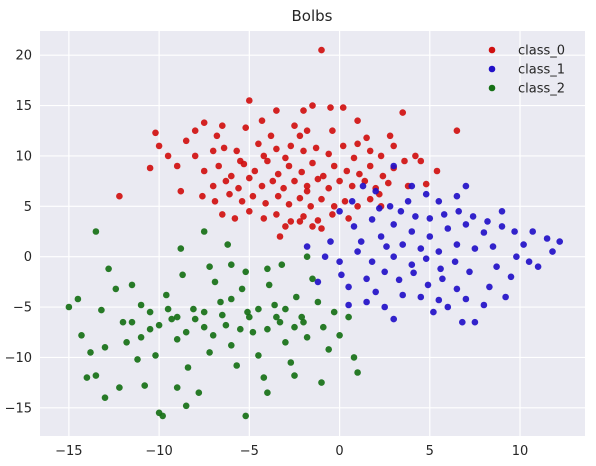 Image resolution: width=596 pixels, height=466 pixels. I want to click on y-tick-label: −15, so click(18, 408).